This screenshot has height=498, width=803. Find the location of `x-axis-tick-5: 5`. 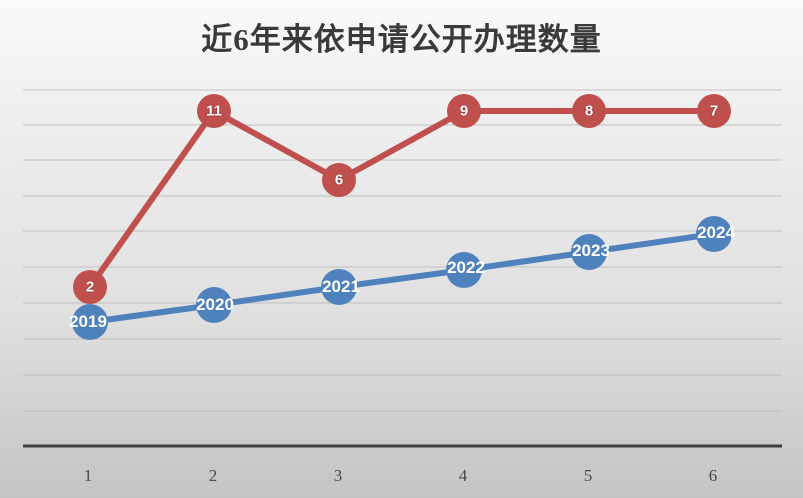

x-axis-tick-5: 5 is located at coordinates (588, 475).